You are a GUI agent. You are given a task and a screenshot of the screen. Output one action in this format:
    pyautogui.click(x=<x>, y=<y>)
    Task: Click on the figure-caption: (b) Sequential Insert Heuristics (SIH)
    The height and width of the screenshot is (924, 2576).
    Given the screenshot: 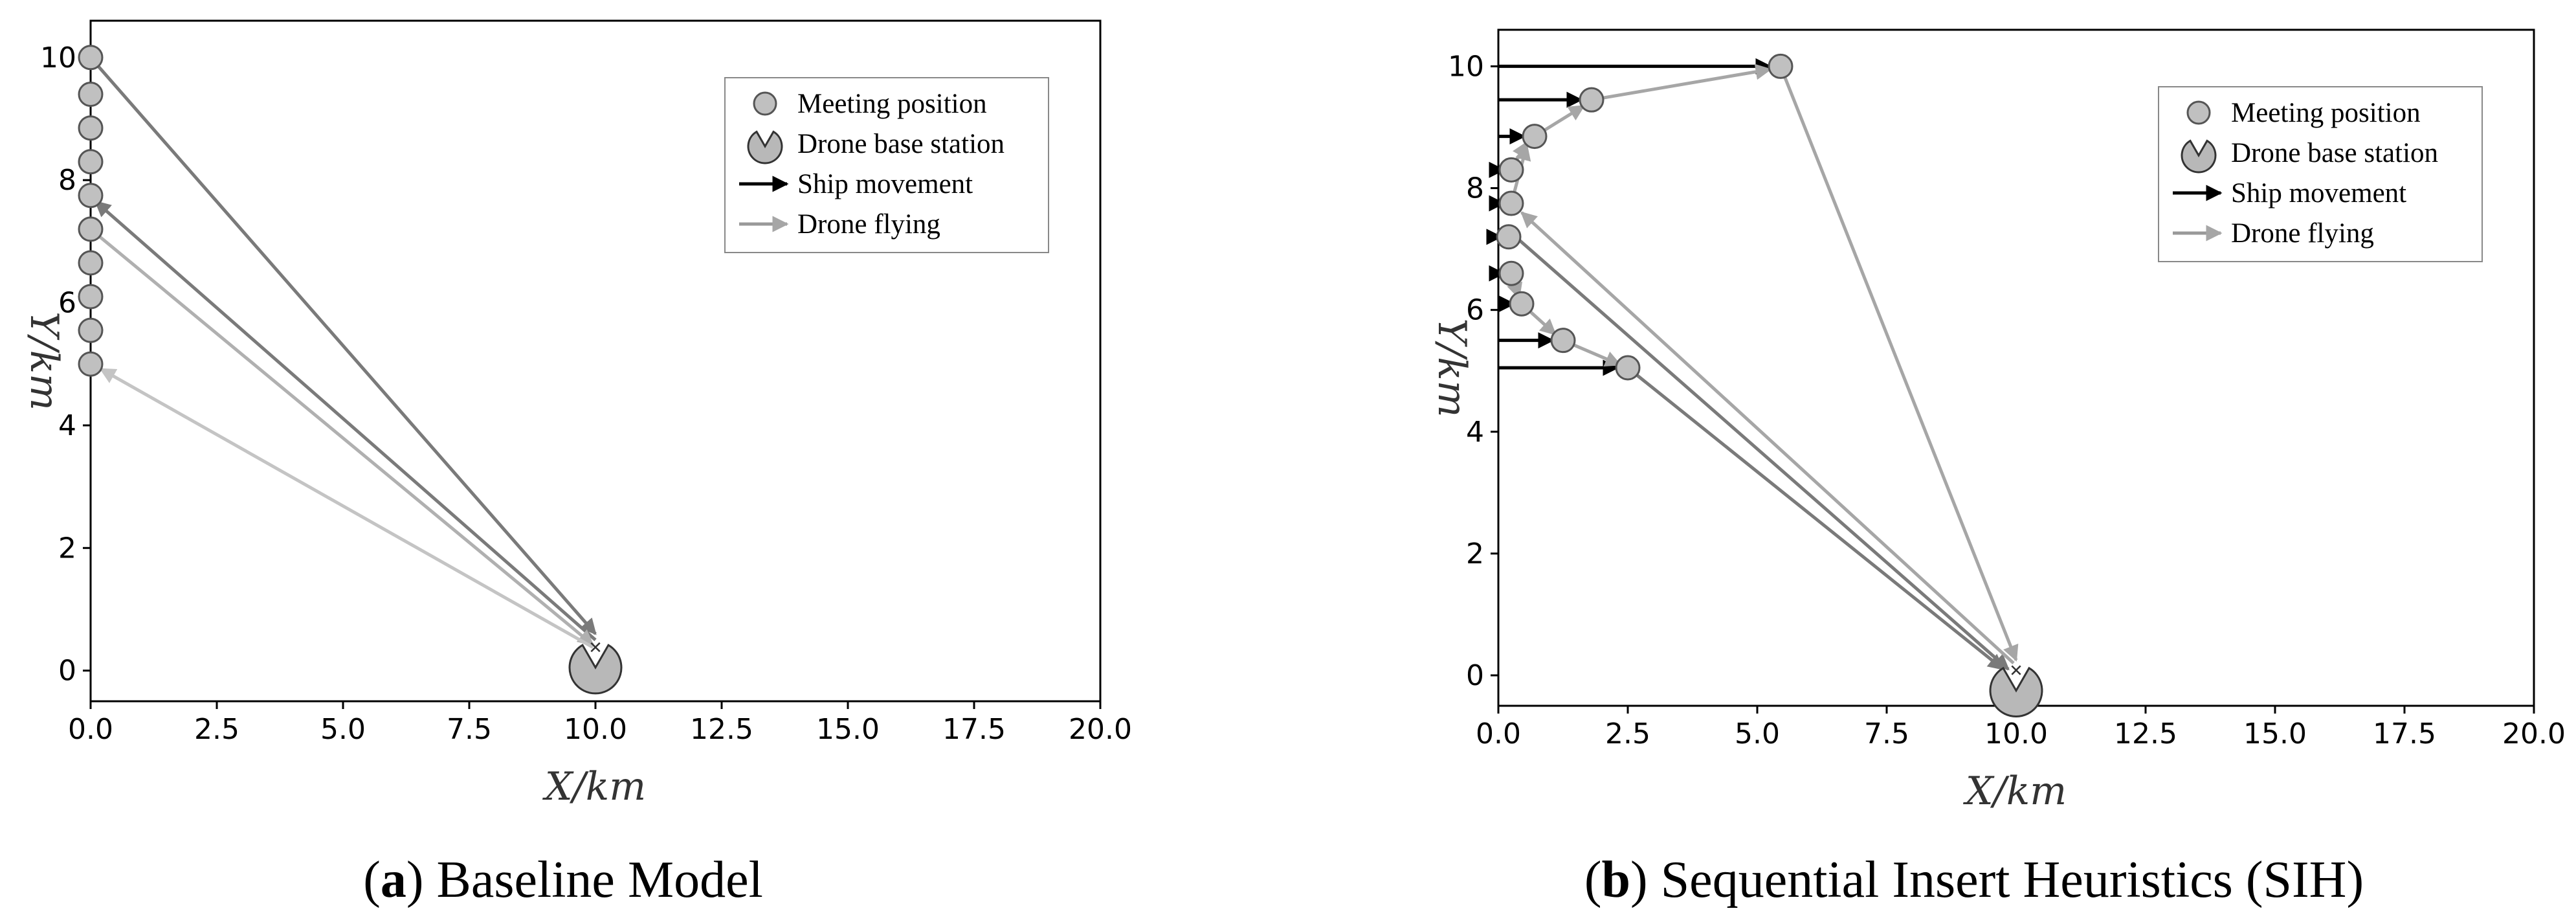 What is the action you would take?
    pyautogui.click(x=1974, y=879)
    